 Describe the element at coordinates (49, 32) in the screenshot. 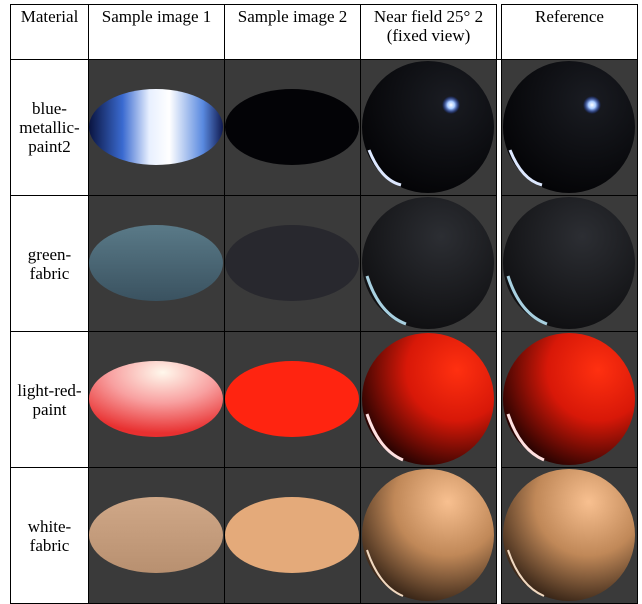

I see `header-cell: Material` at that location.